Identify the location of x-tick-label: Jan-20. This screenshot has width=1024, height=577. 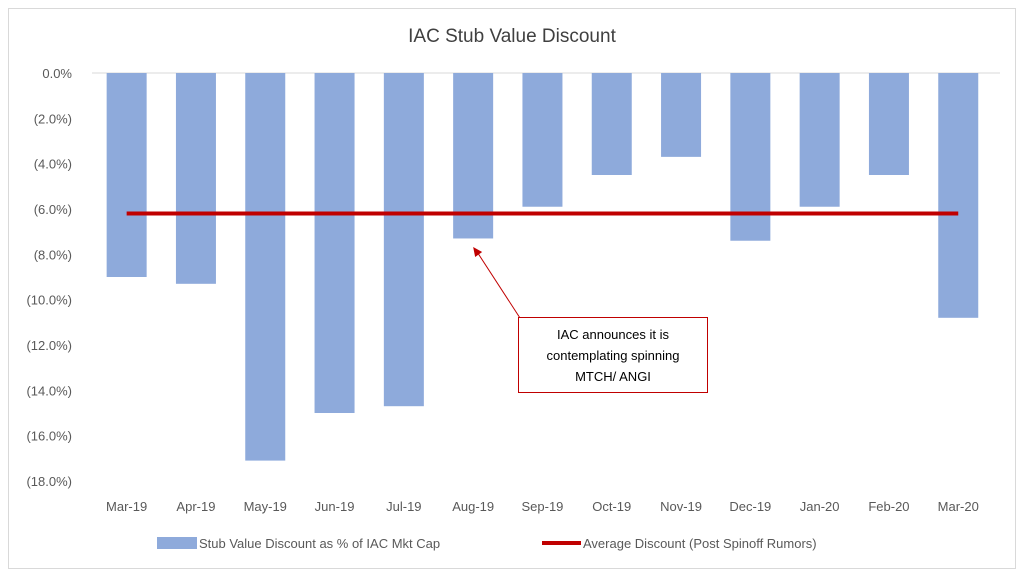
(820, 506).